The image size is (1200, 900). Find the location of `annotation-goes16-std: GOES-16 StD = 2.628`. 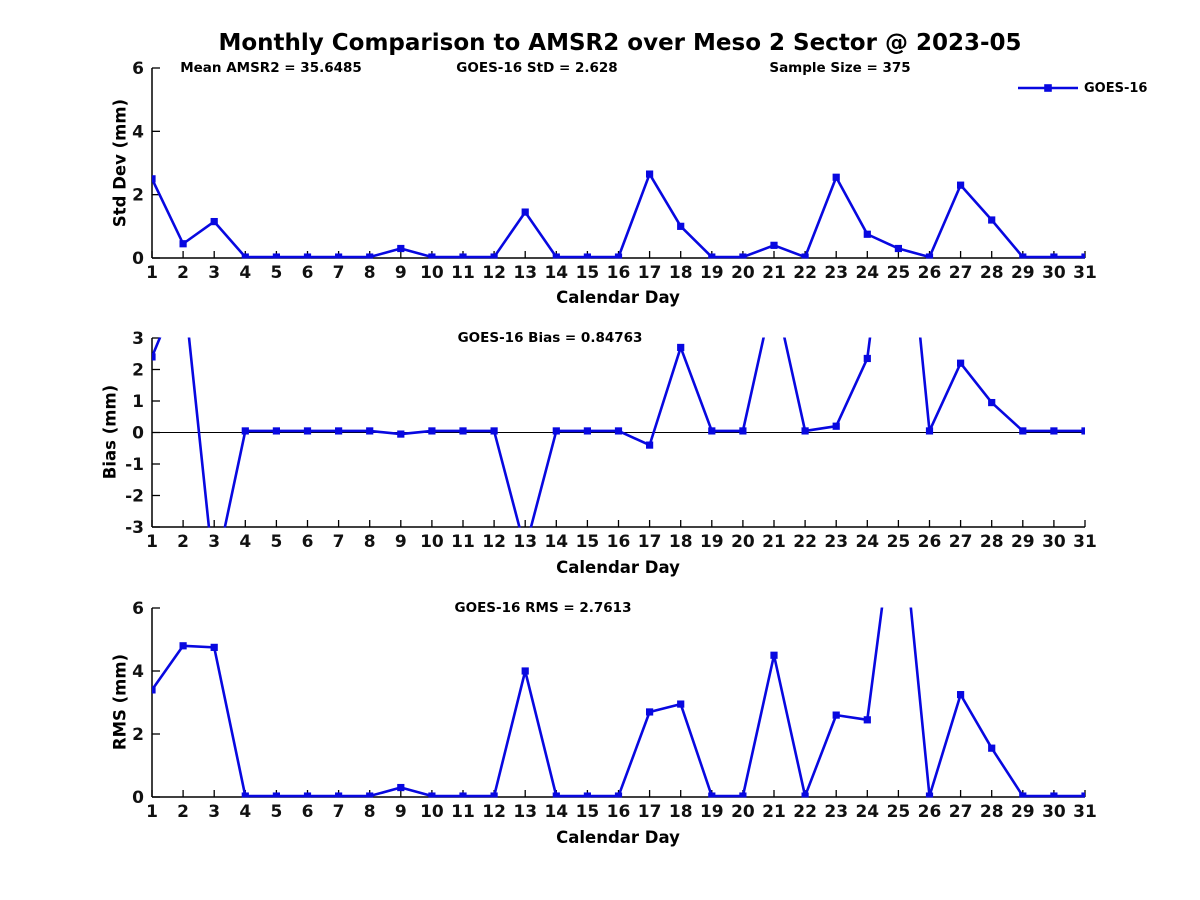

annotation-goes16-std: GOES-16 StD = 2.628 is located at coordinates (537, 68).